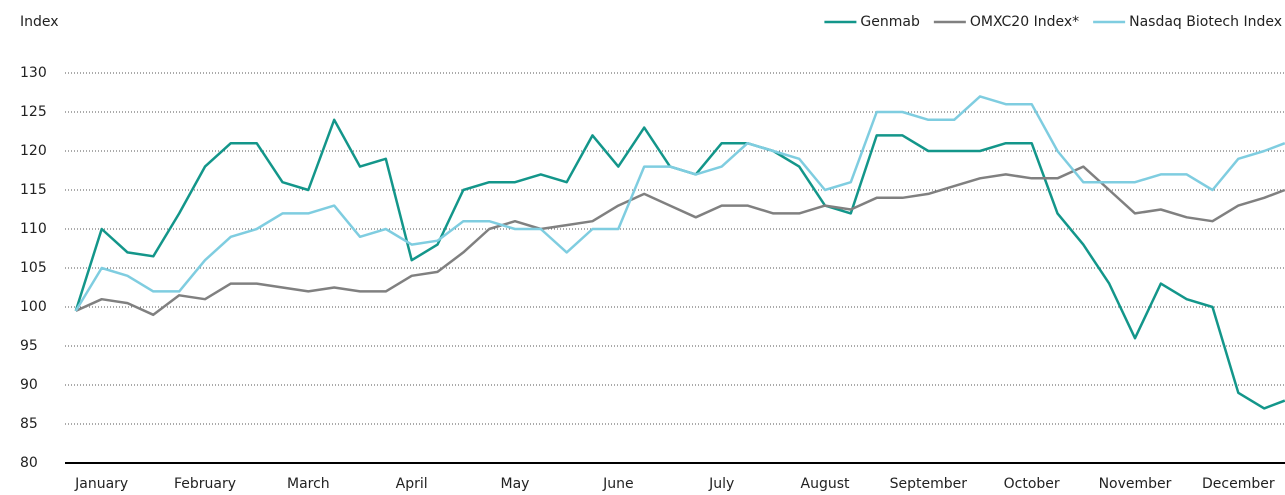  Describe the element at coordinates (101, 484) in the screenshot. I see `x-tick-label: January` at that location.